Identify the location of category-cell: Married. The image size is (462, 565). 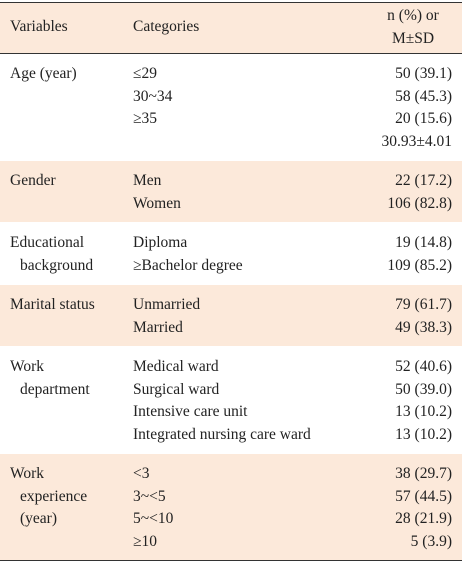
(158, 327).